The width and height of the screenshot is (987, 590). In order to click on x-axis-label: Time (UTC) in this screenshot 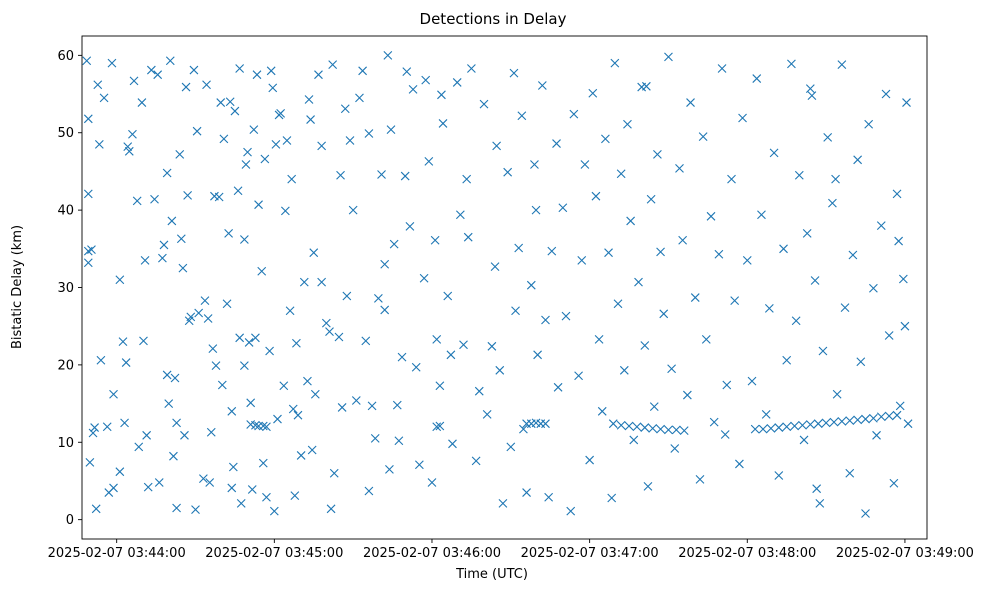, I will do `click(491, 574)`.